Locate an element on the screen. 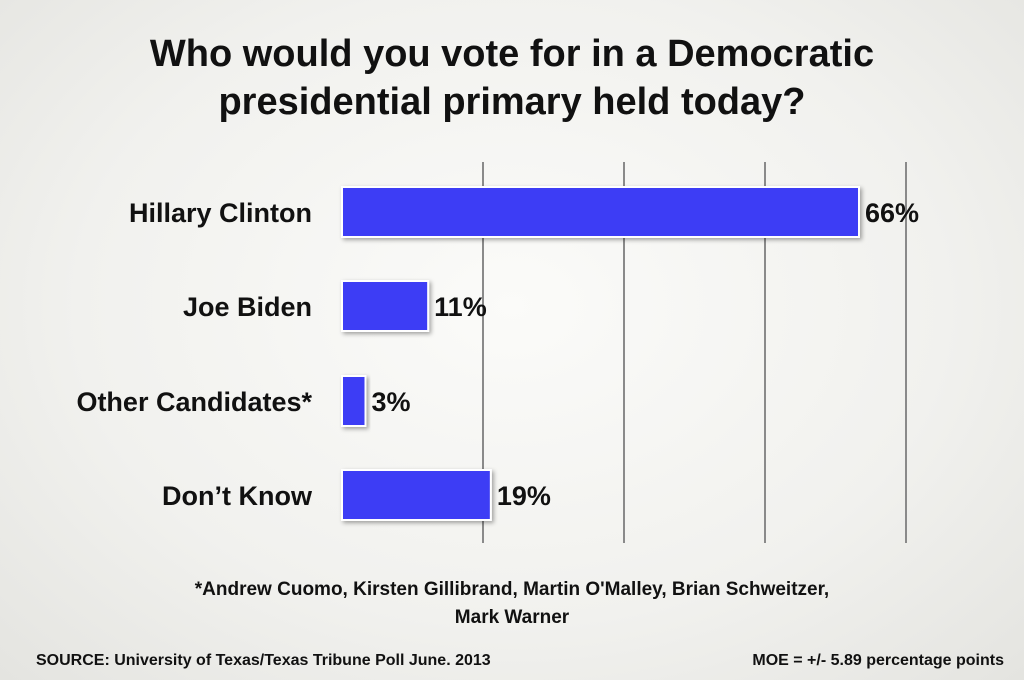 This screenshot has height=680, width=1024. data-label-2: 11% is located at coordinates (460, 307).